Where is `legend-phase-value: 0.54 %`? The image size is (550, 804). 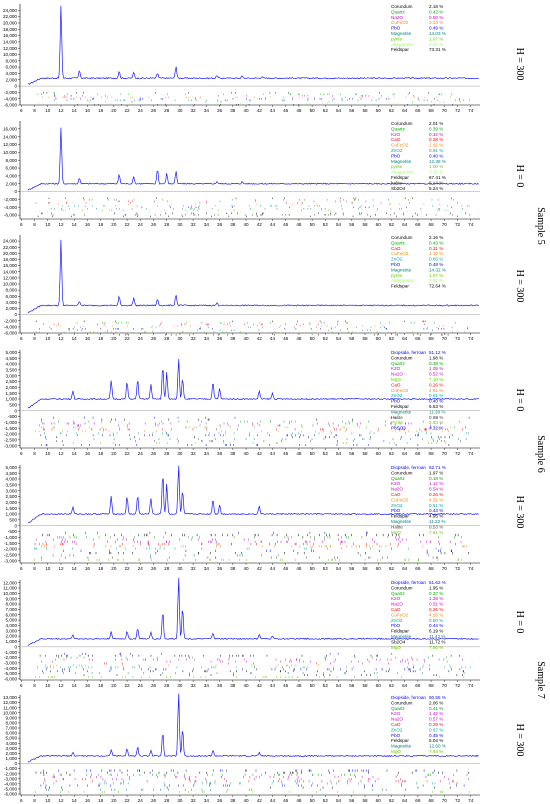 legend-phase-value: 0.54 % is located at coordinates (436, 489).